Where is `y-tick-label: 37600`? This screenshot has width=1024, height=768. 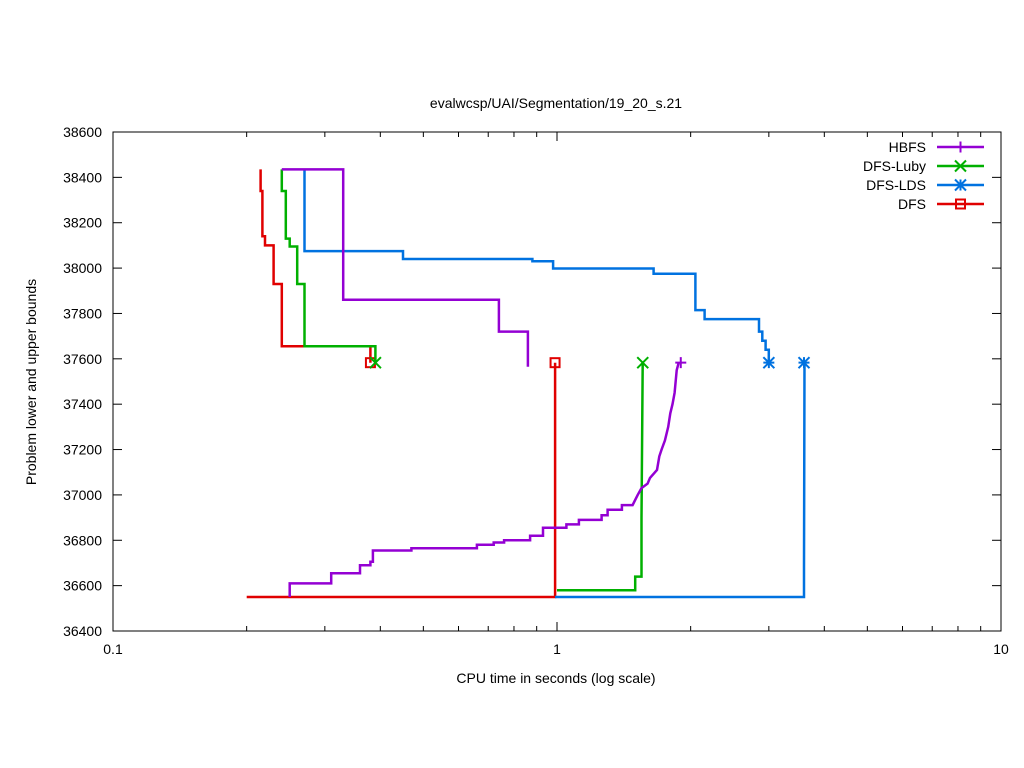
y-tick-label: 37600 is located at coordinates (82, 359).